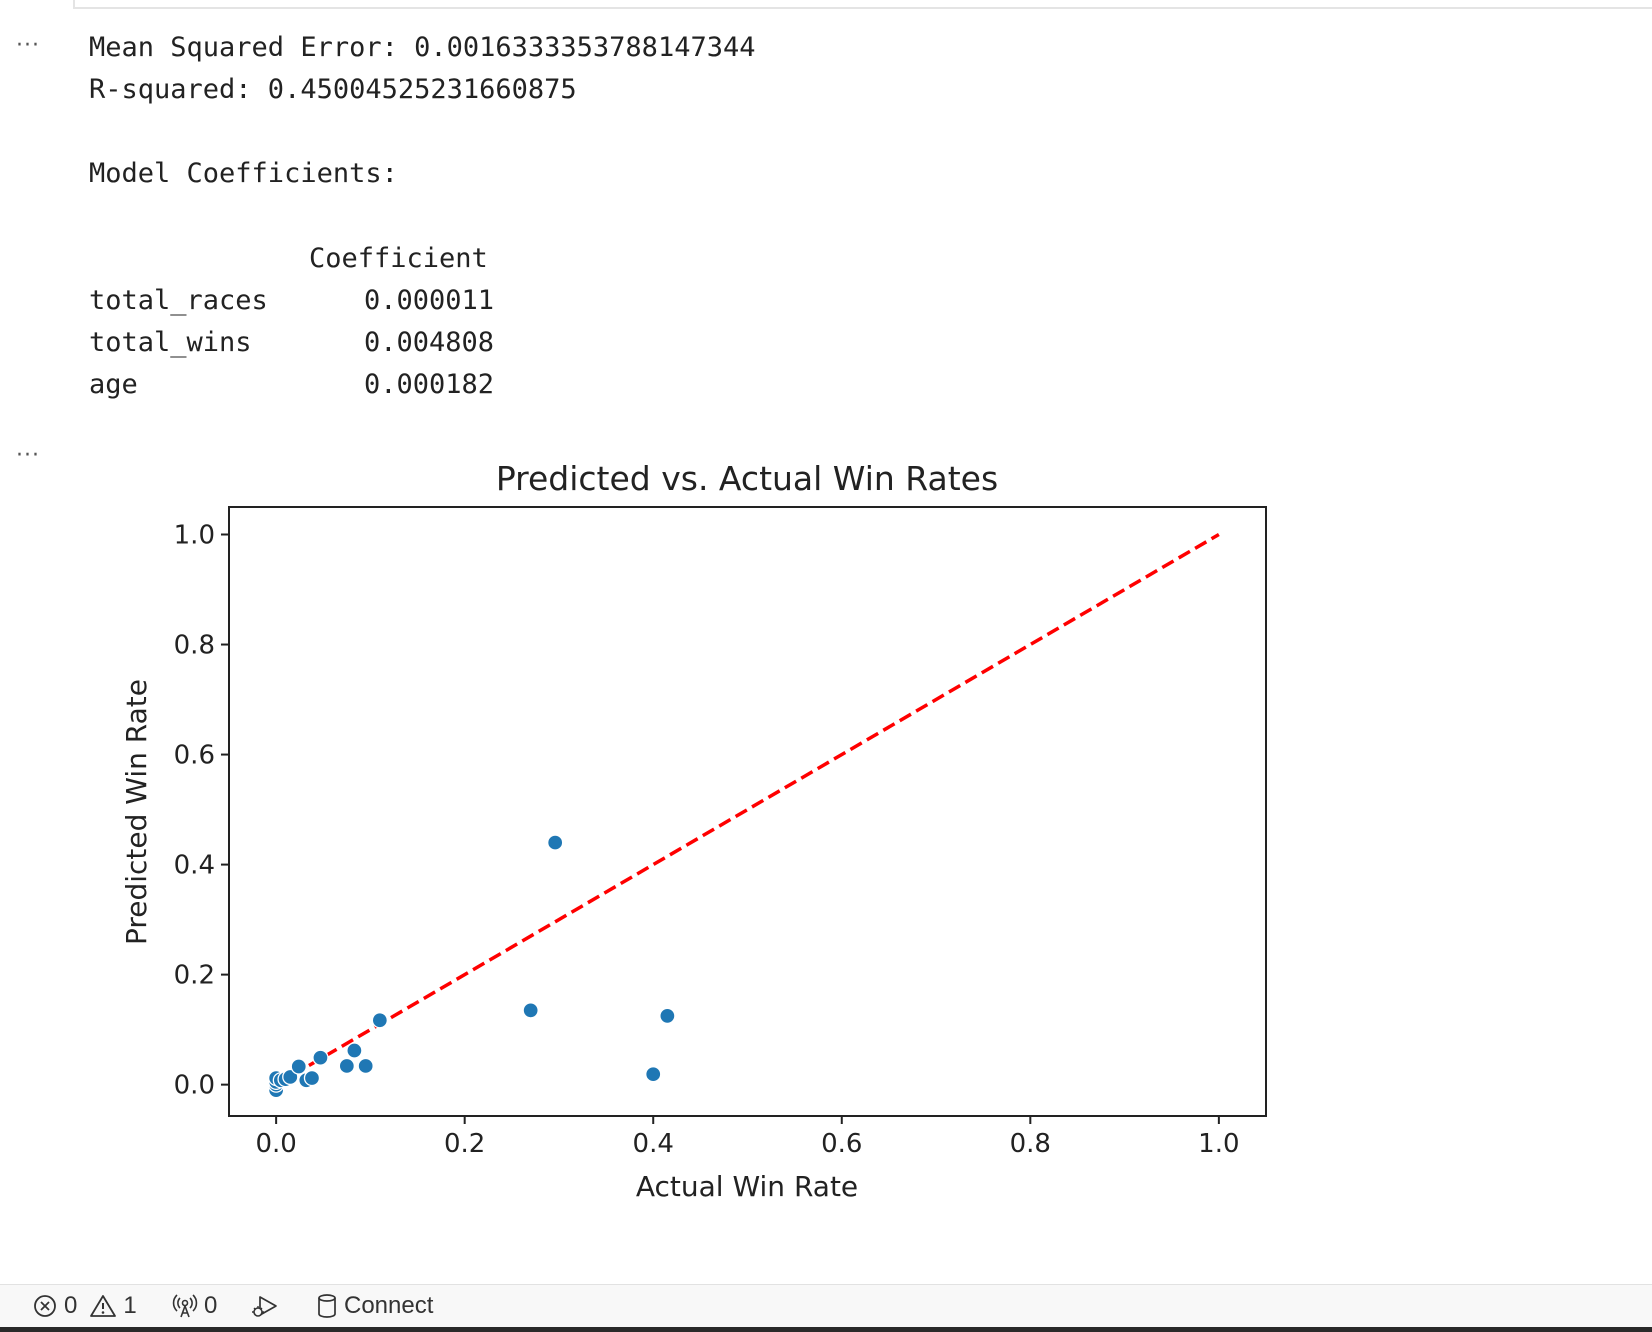  I want to click on coef-row-value: 0.000011, so click(428, 300).